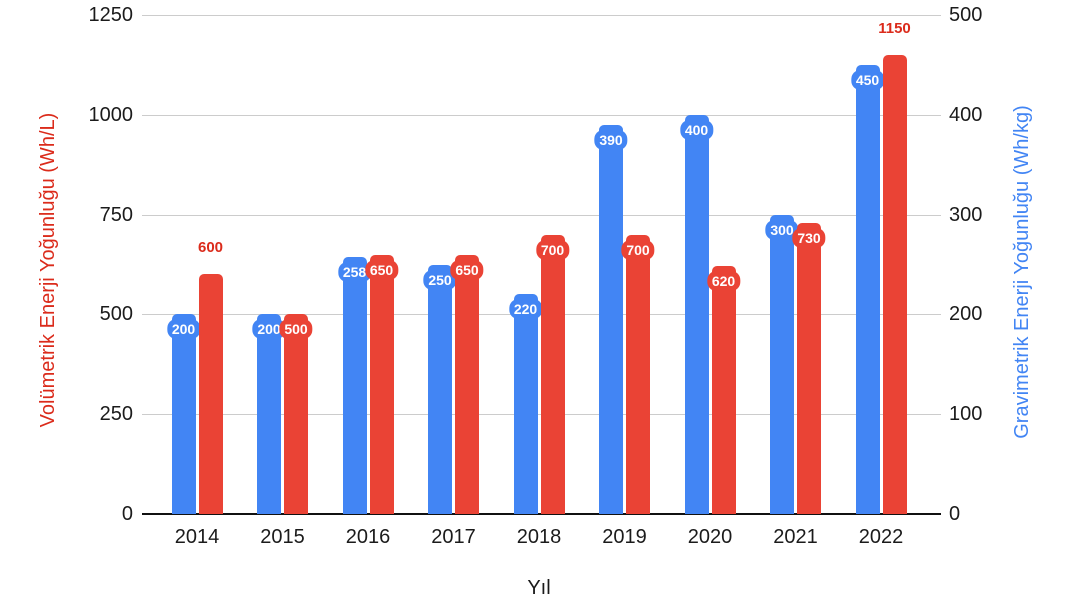 This screenshot has height=603, width=1068. Describe the element at coordinates (354, 271) in the screenshot. I see `bar-value-label: 258` at that location.